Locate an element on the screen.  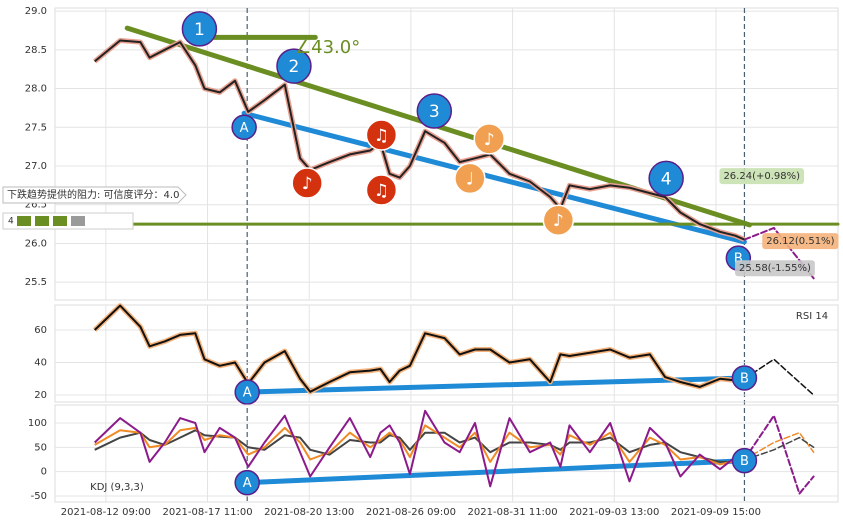
annotation-label: 2 is located at coordinates (294, 67).